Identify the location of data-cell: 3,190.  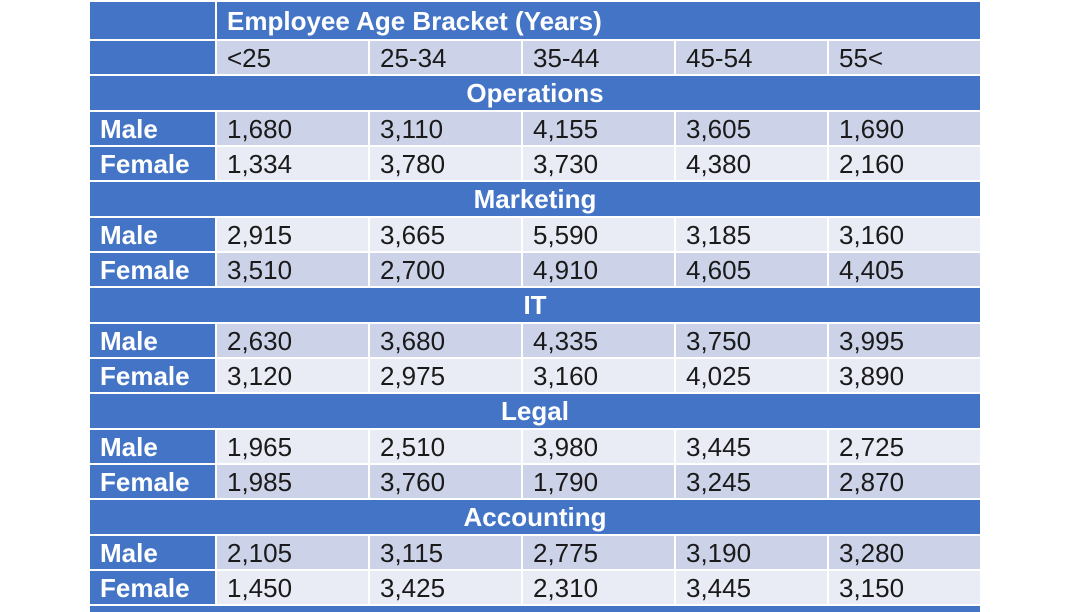
(751, 552).